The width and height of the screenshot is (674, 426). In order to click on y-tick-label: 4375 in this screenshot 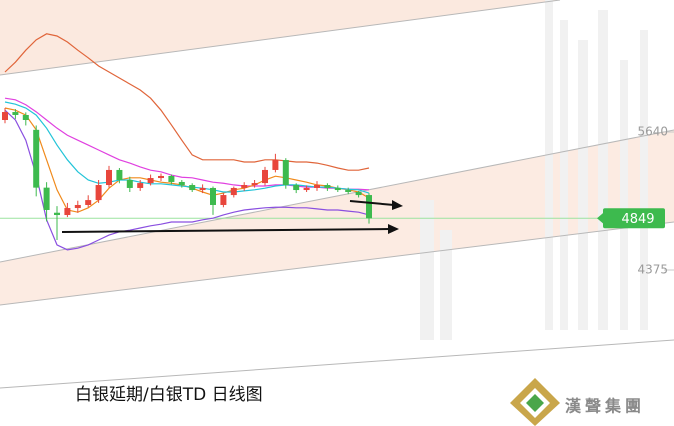, I will do `click(652, 270)`.